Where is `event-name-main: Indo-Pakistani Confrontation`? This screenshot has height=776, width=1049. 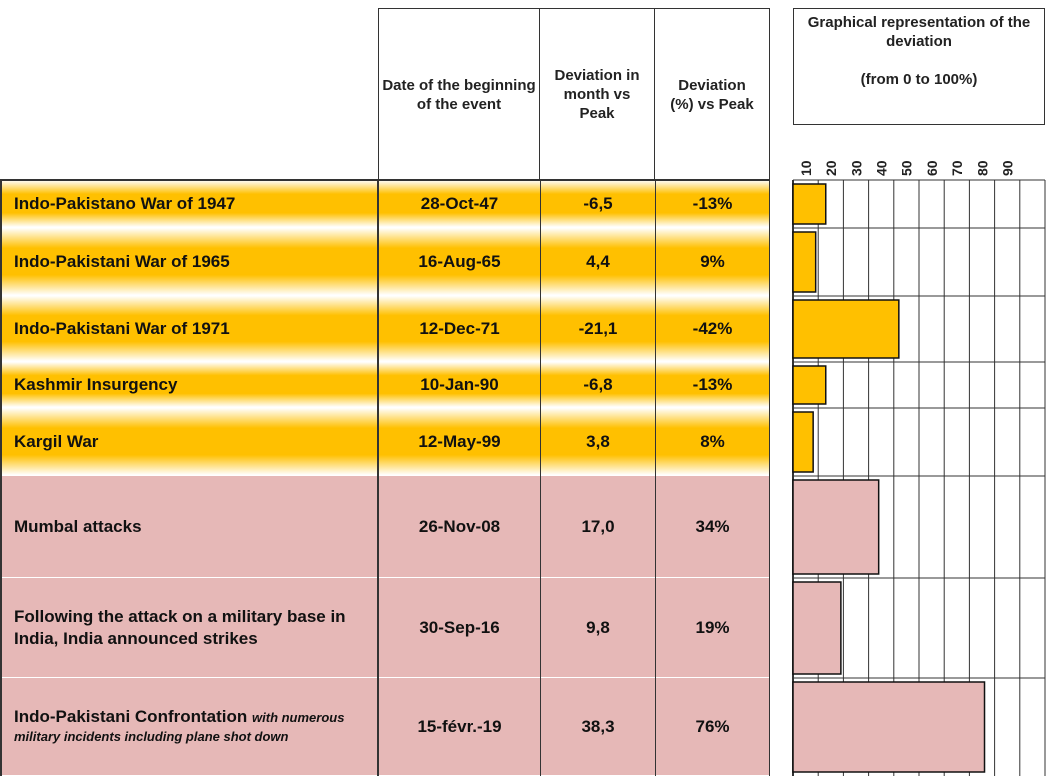
event-name-main: Indo-Pakistani Confrontation is located at coordinates (131, 716).